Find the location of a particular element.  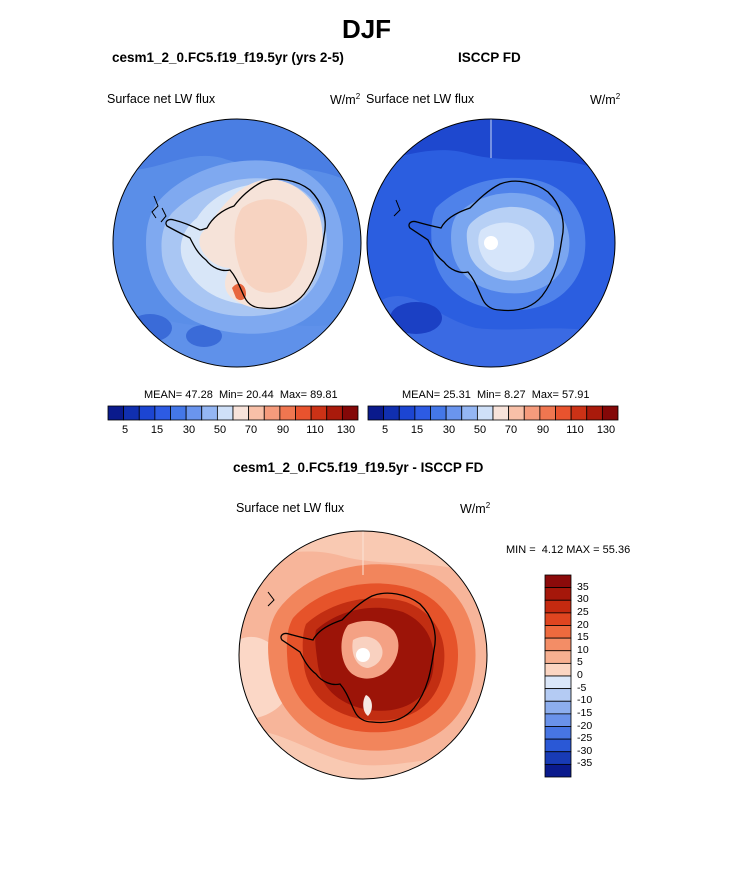

panel-1-units: W/m2 is located at coordinates (345, 99).